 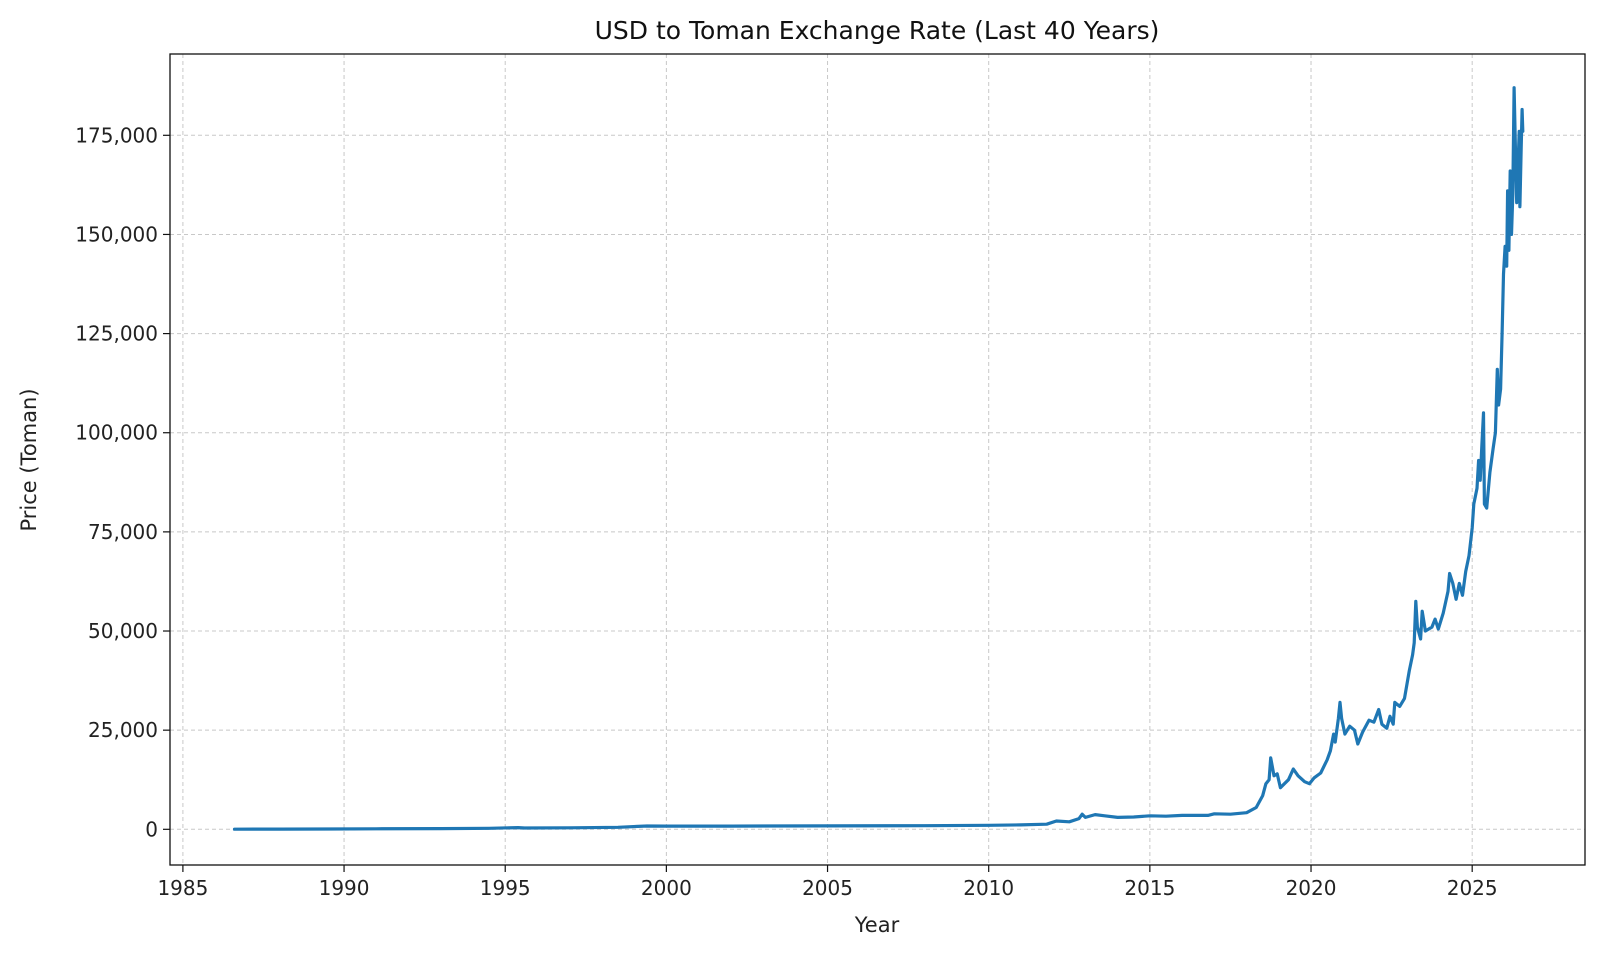 I want to click on x-axis-title: Year, so click(x=877, y=925).